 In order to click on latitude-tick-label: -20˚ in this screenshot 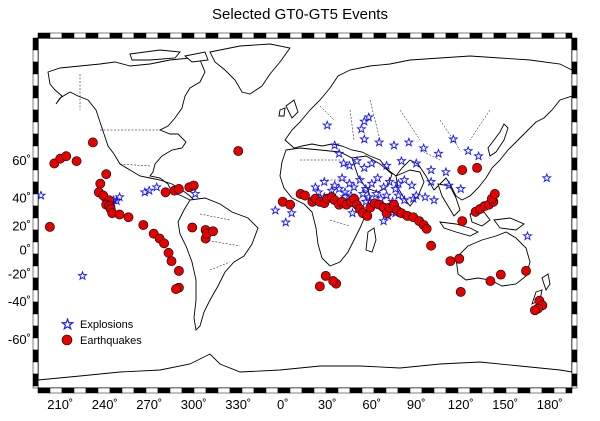, I will do `click(19, 274)`.